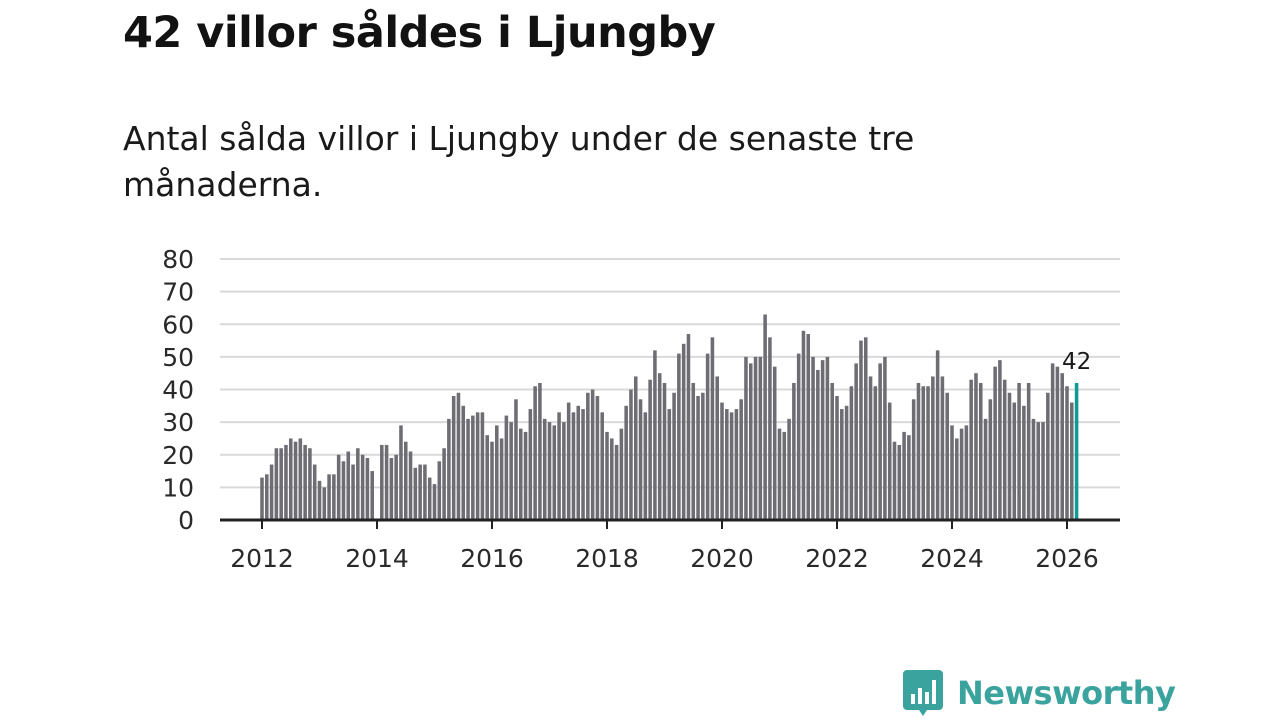 This screenshot has height=720, width=1280. Describe the element at coordinates (1076, 362) in the screenshot. I see `latest-value-label: 42` at that location.